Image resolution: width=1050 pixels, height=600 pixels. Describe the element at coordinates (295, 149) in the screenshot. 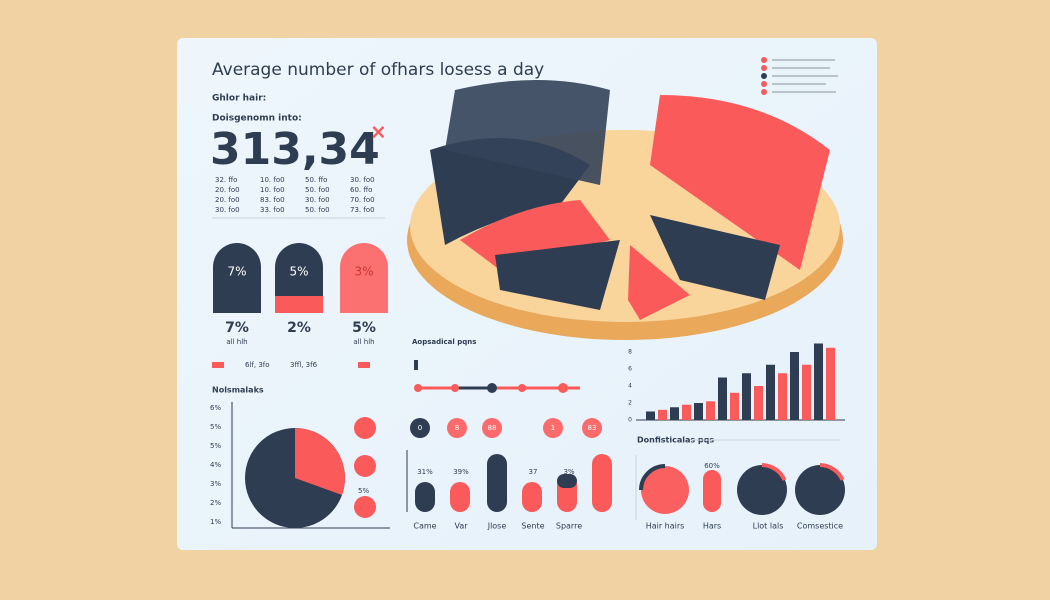

I see `big-value: 313,34` at that location.